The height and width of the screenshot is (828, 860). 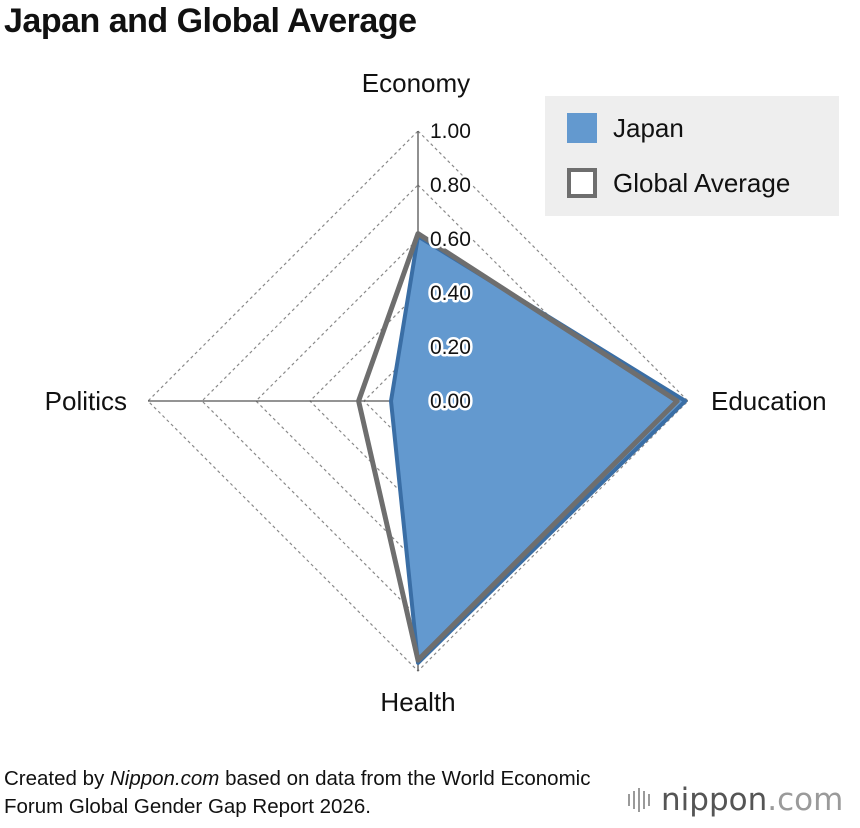 What do you see at coordinates (582, 128) in the screenshot?
I see `legend-swatch-japan` at bounding box center [582, 128].